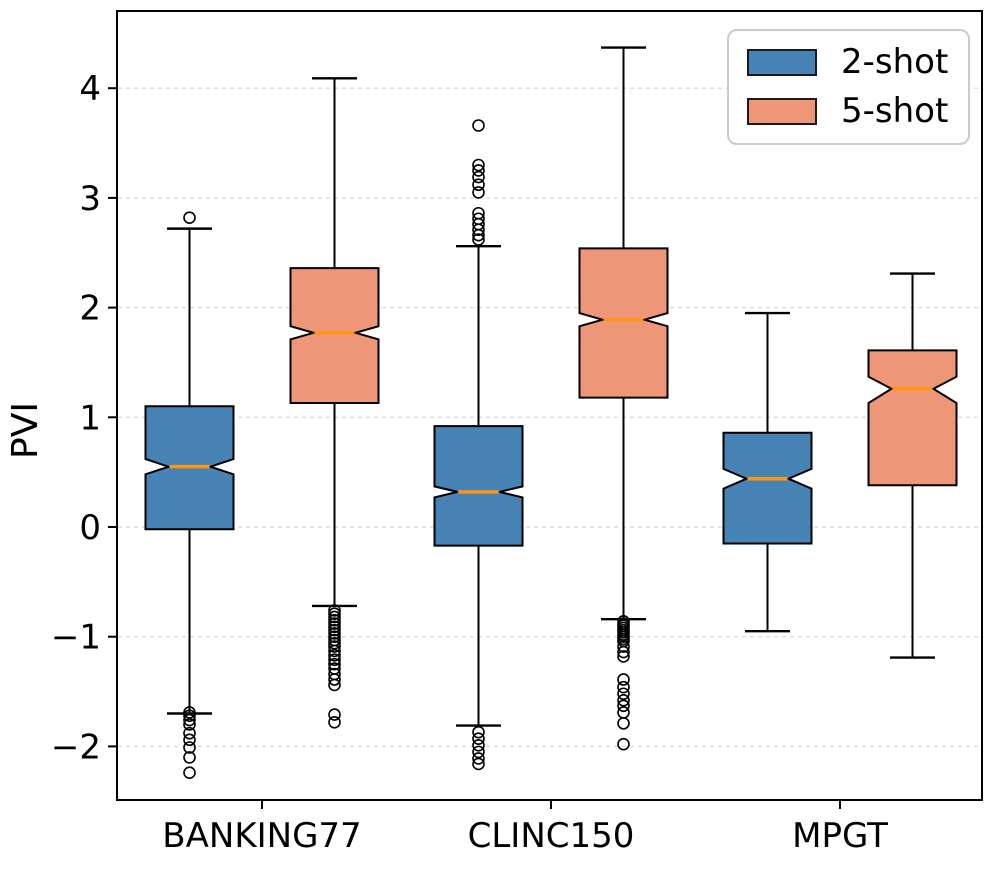 Image resolution: width=997 pixels, height=870 pixels. What do you see at coordinates (895, 111) in the screenshot?
I see `legend-label-5shot: 5-shot` at bounding box center [895, 111].